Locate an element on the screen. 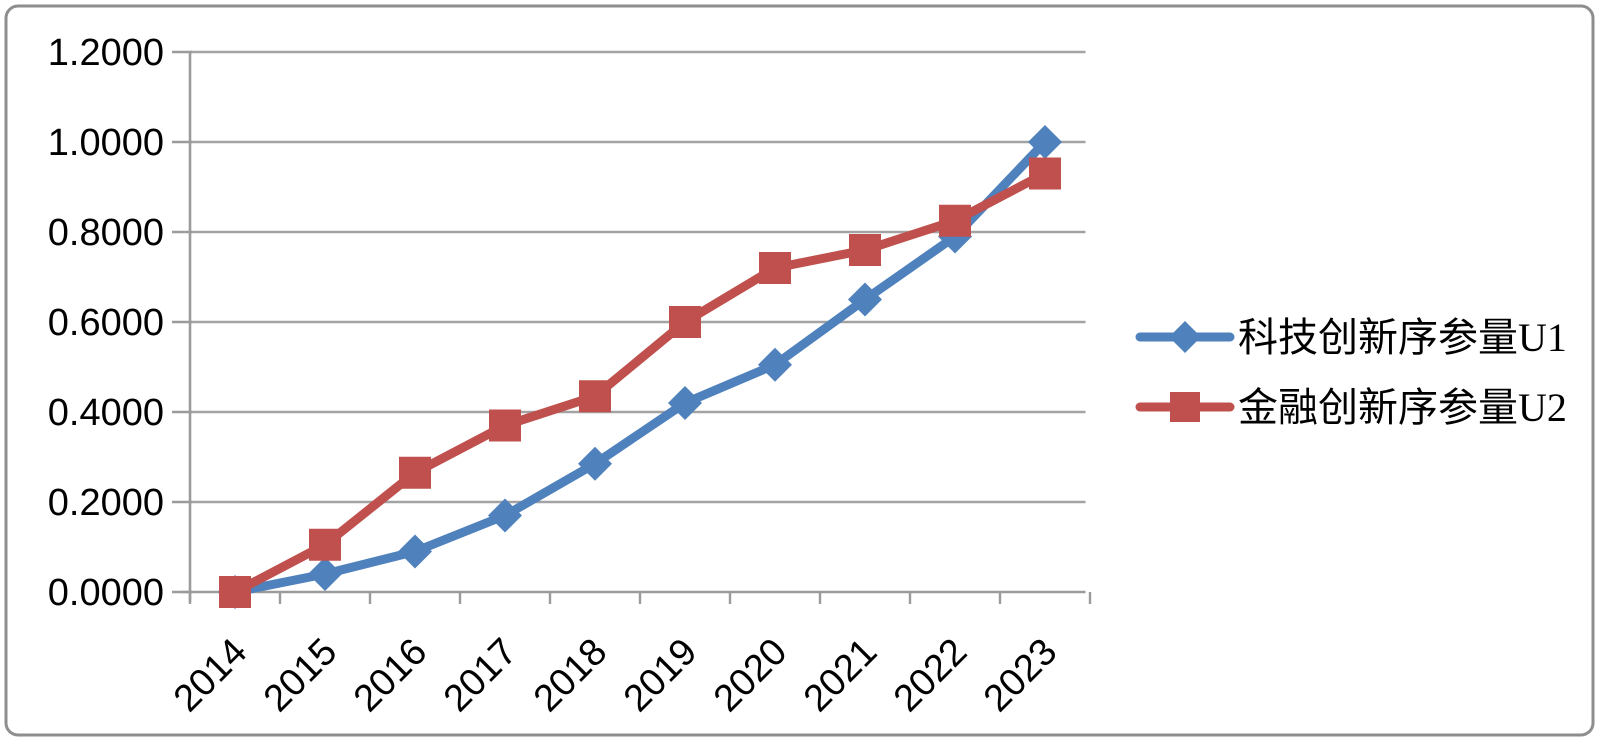  legend-square-marker is located at coordinates (1185, 407).